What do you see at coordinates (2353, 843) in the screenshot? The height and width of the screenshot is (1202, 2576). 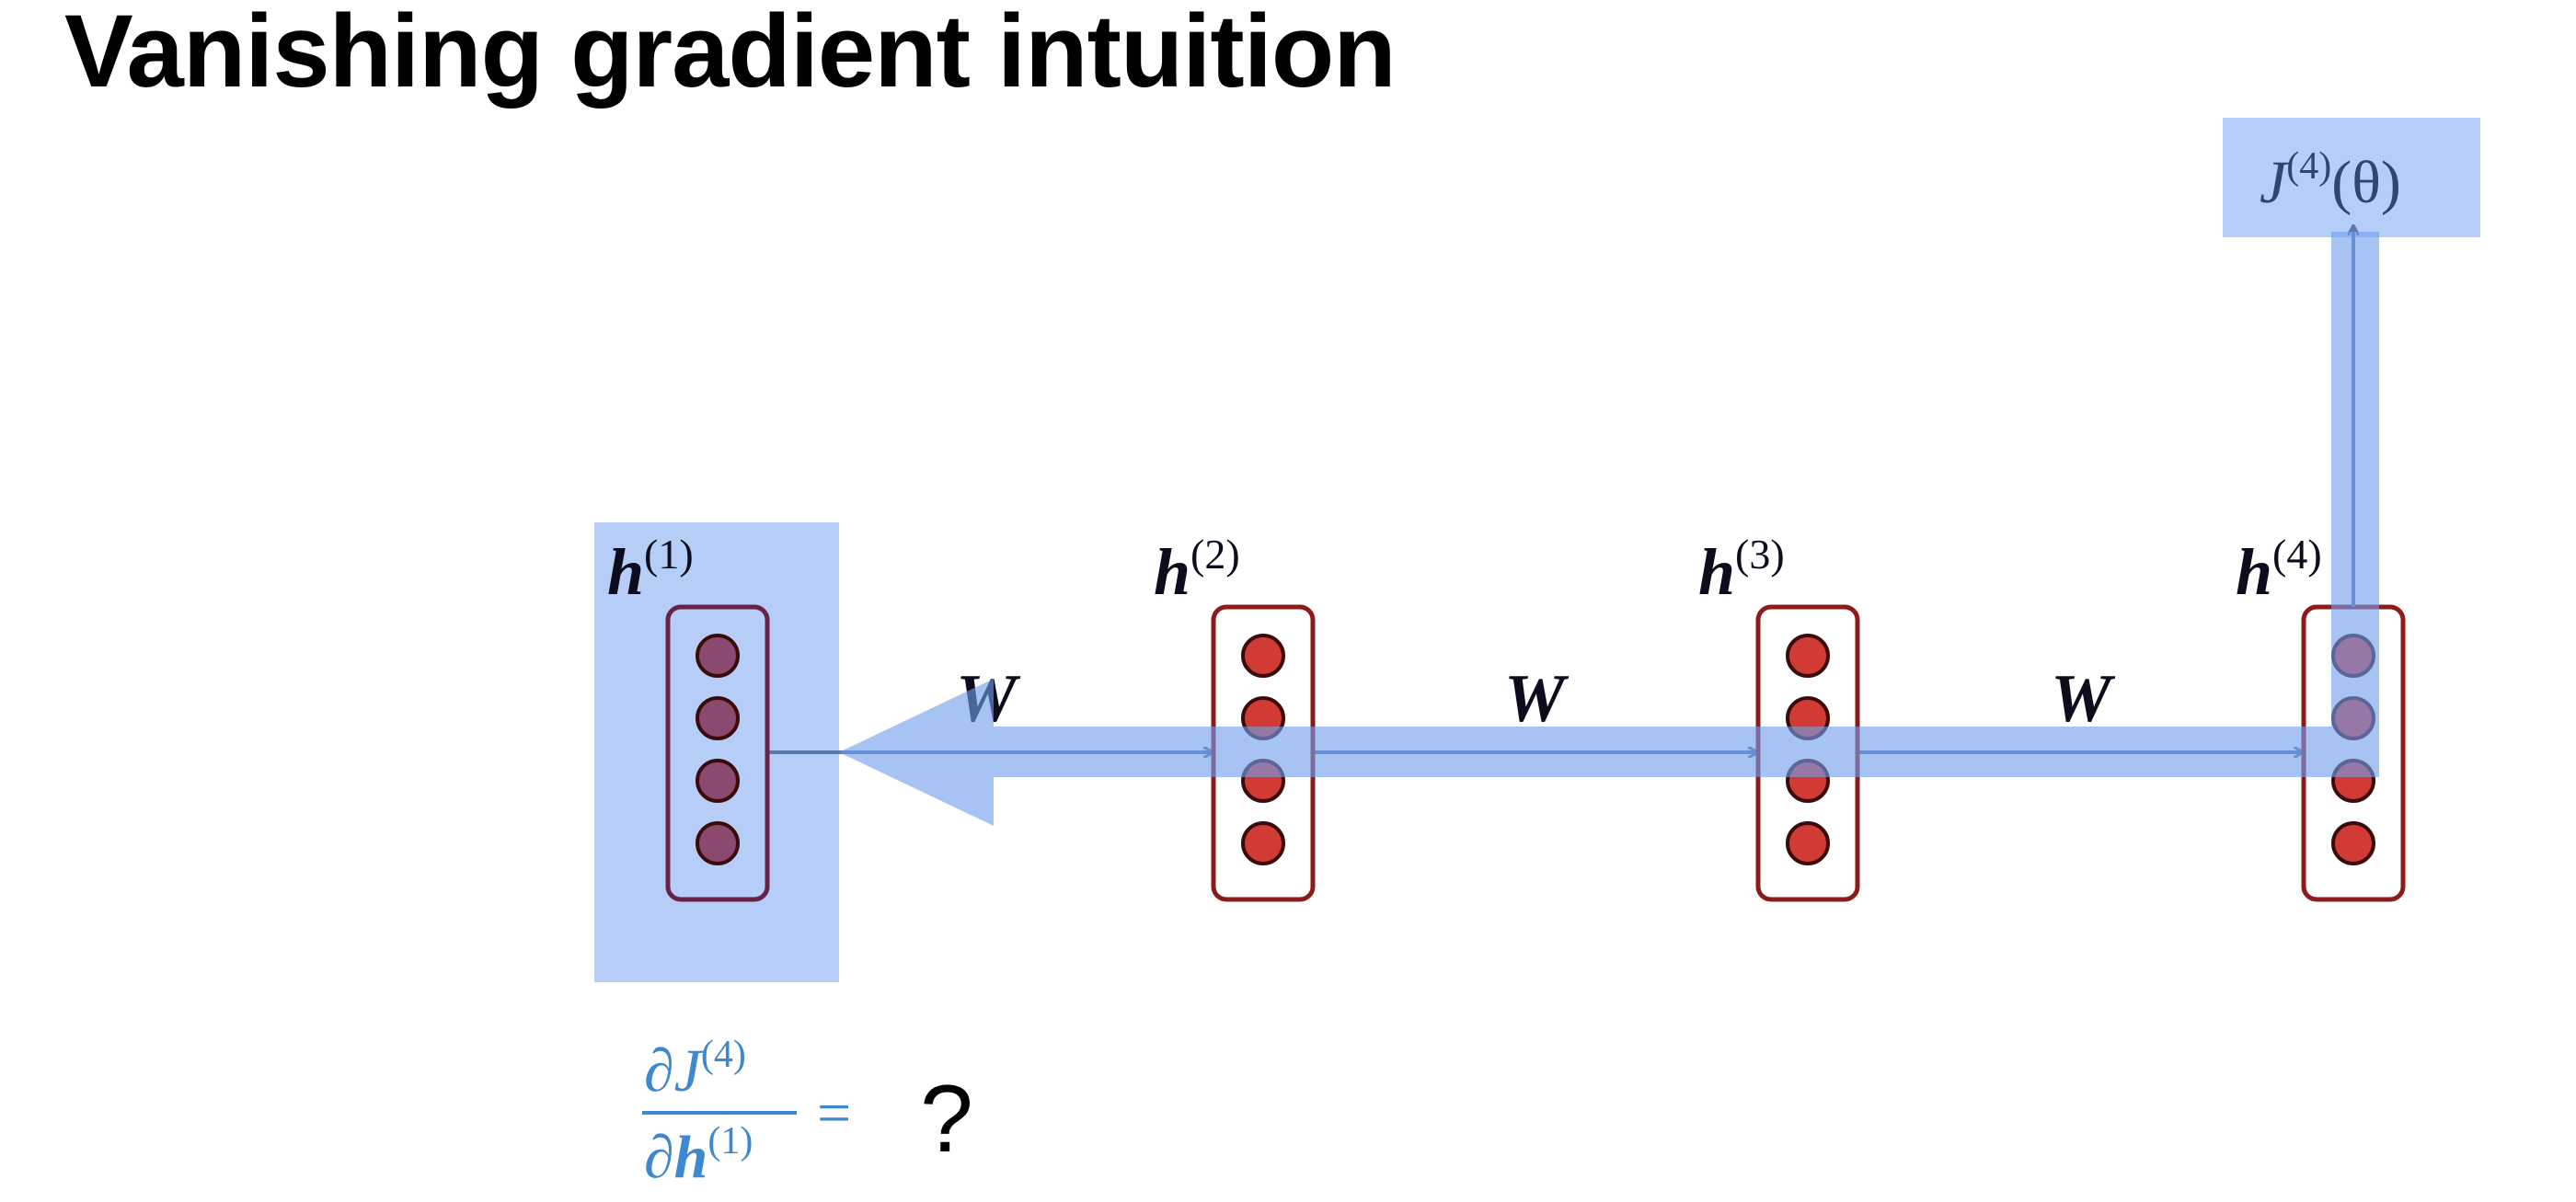 I see `layer-4-neuron` at bounding box center [2353, 843].